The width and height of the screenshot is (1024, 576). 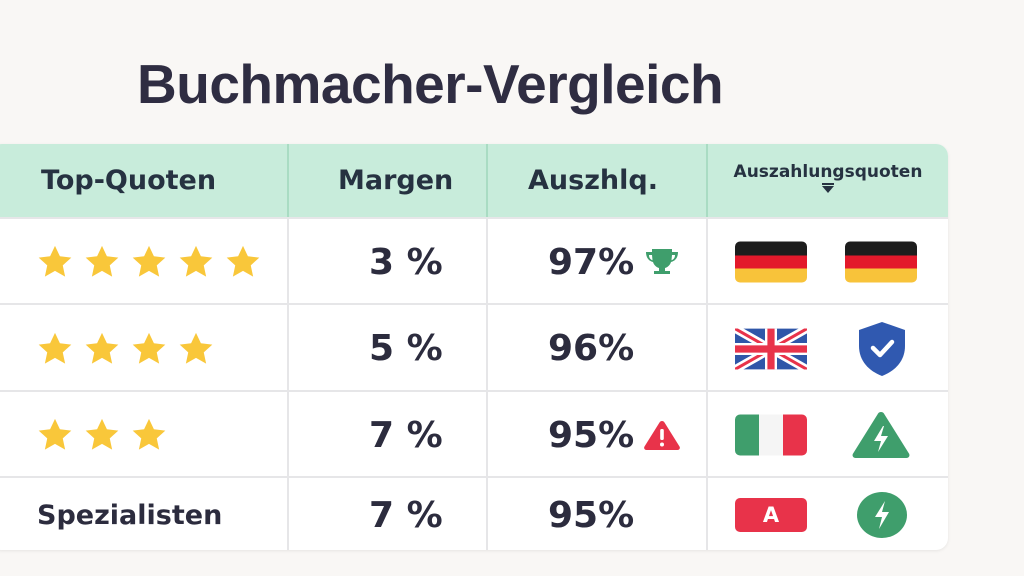 I want to click on margin-cell: 3 %, so click(x=388, y=262).